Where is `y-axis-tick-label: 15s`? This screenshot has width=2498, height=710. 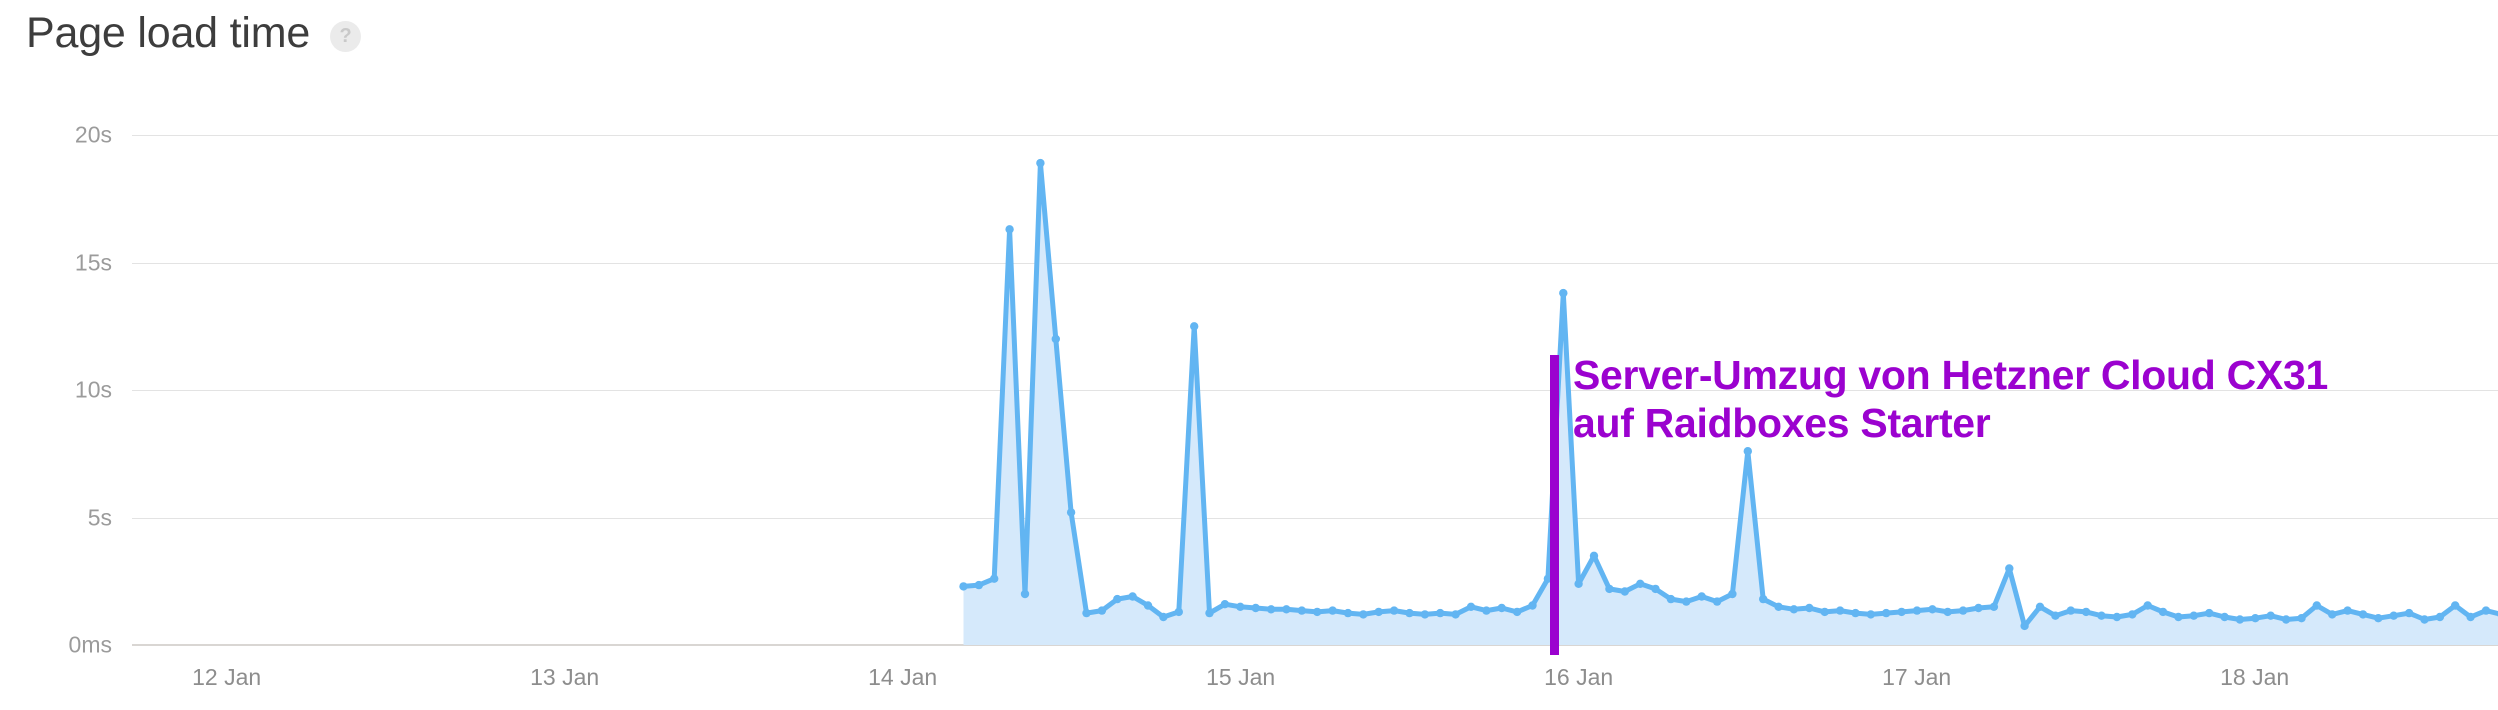 y-axis-tick-label: 15s is located at coordinates (93, 262).